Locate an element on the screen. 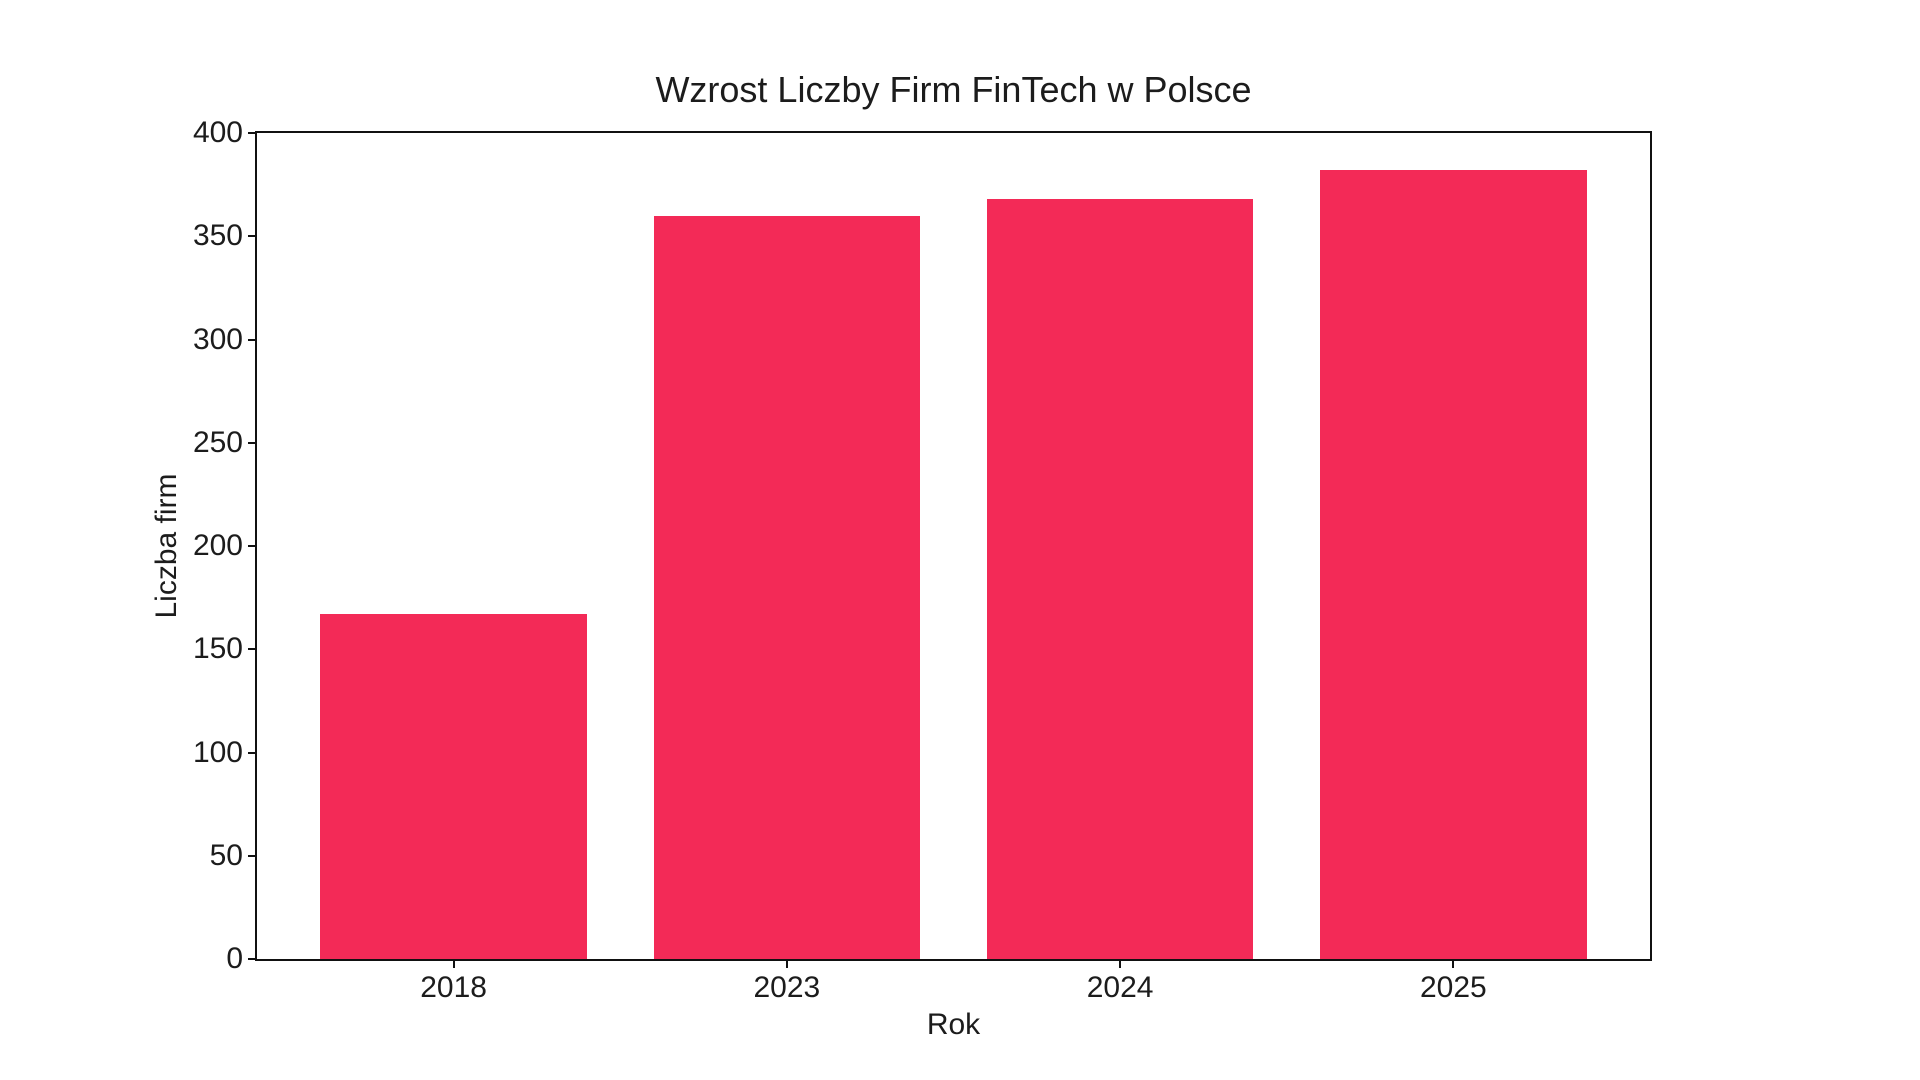  y-tick-label: 50 is located at coordinates (226, 855).